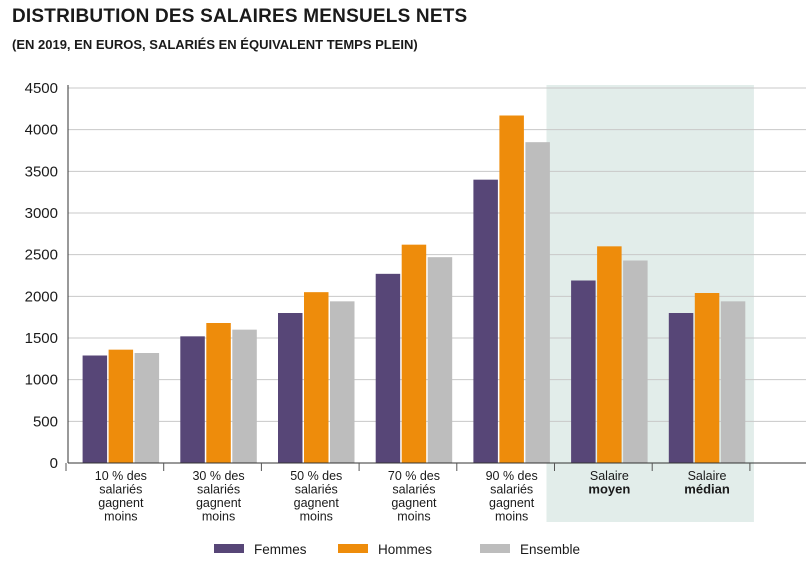  What do you see at coordinates (41, 130) in the screenshot?
I see `y-tick-label: 4000` at bounding box center [41, 130].